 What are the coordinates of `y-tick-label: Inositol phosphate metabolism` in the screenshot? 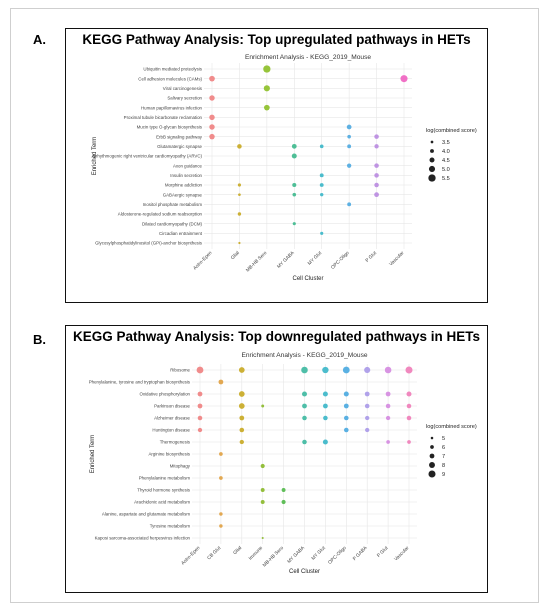 It's located at (173, 204).